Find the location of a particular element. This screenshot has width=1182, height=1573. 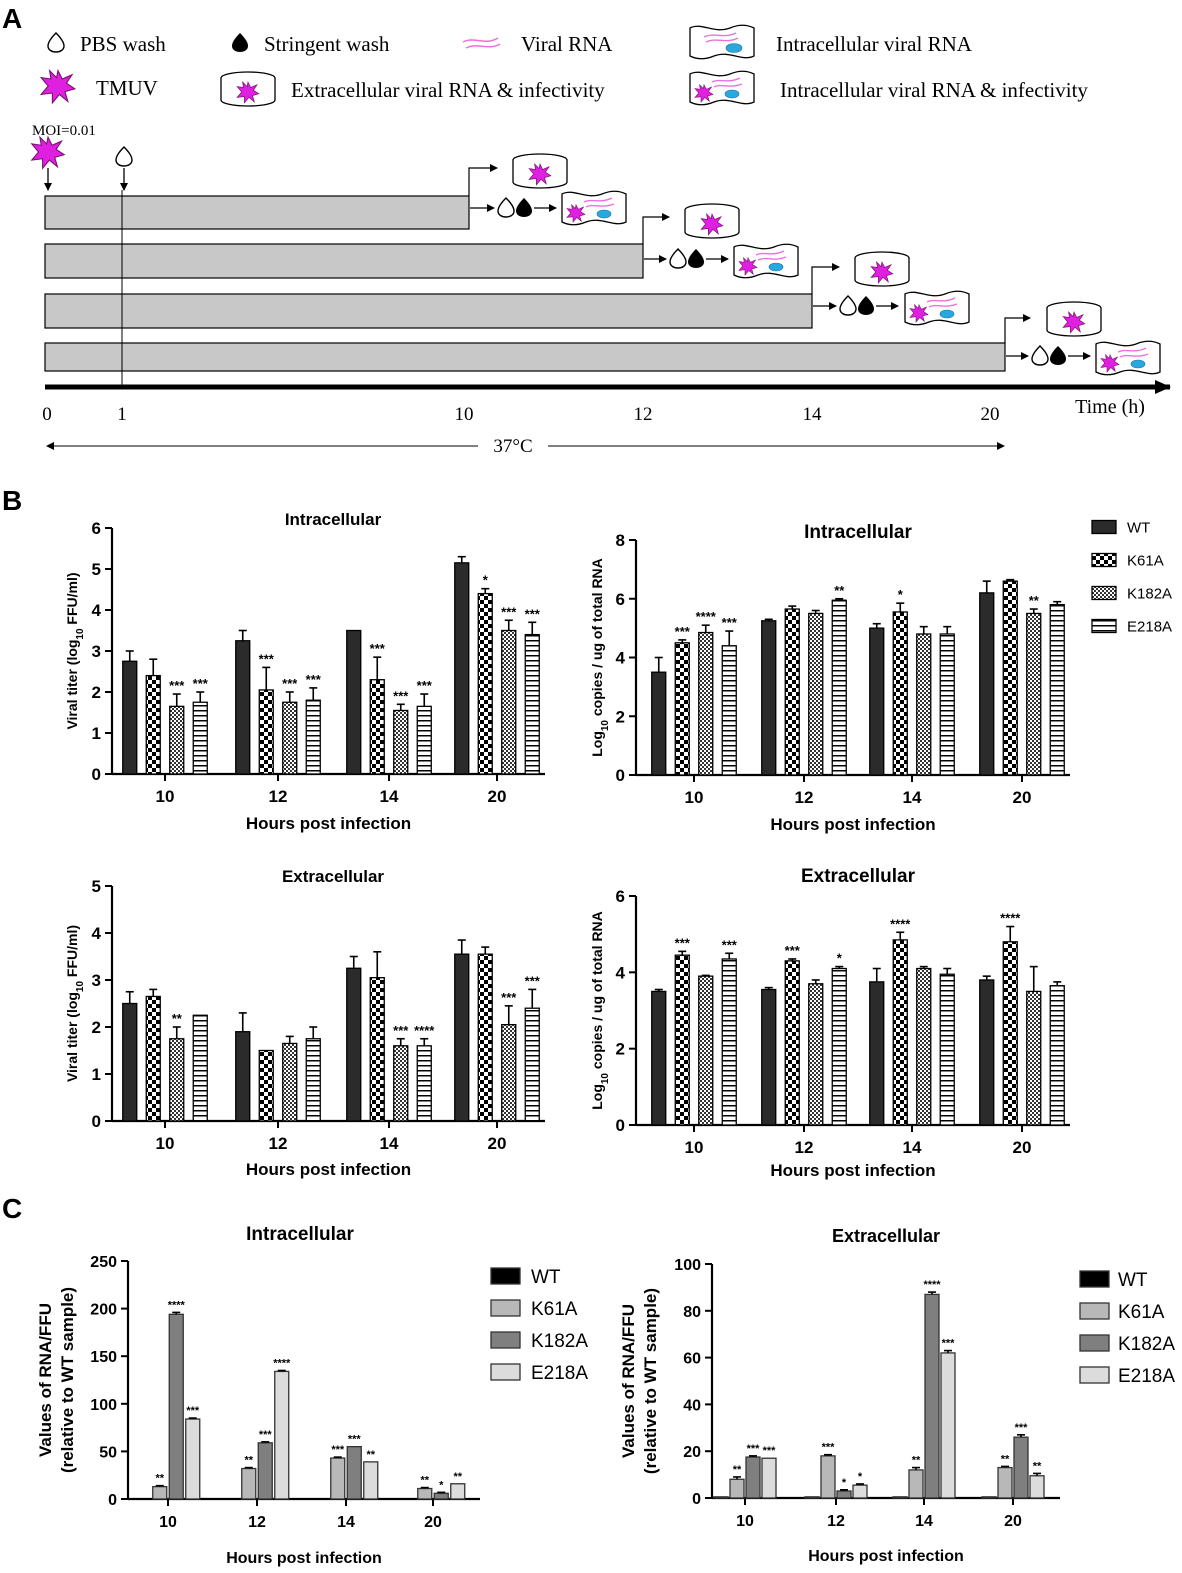

y-tick-label: 0 is located at coordinates (696, 1499).